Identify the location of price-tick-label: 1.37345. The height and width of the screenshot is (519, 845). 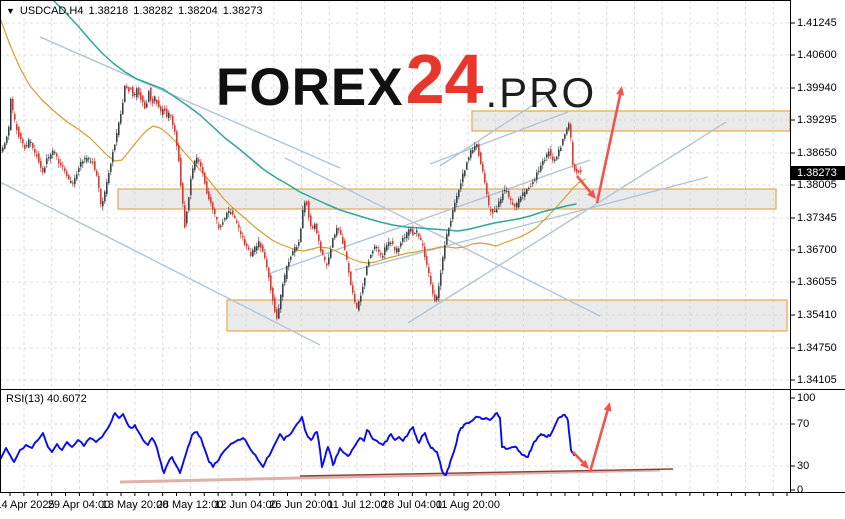
(817, 218).